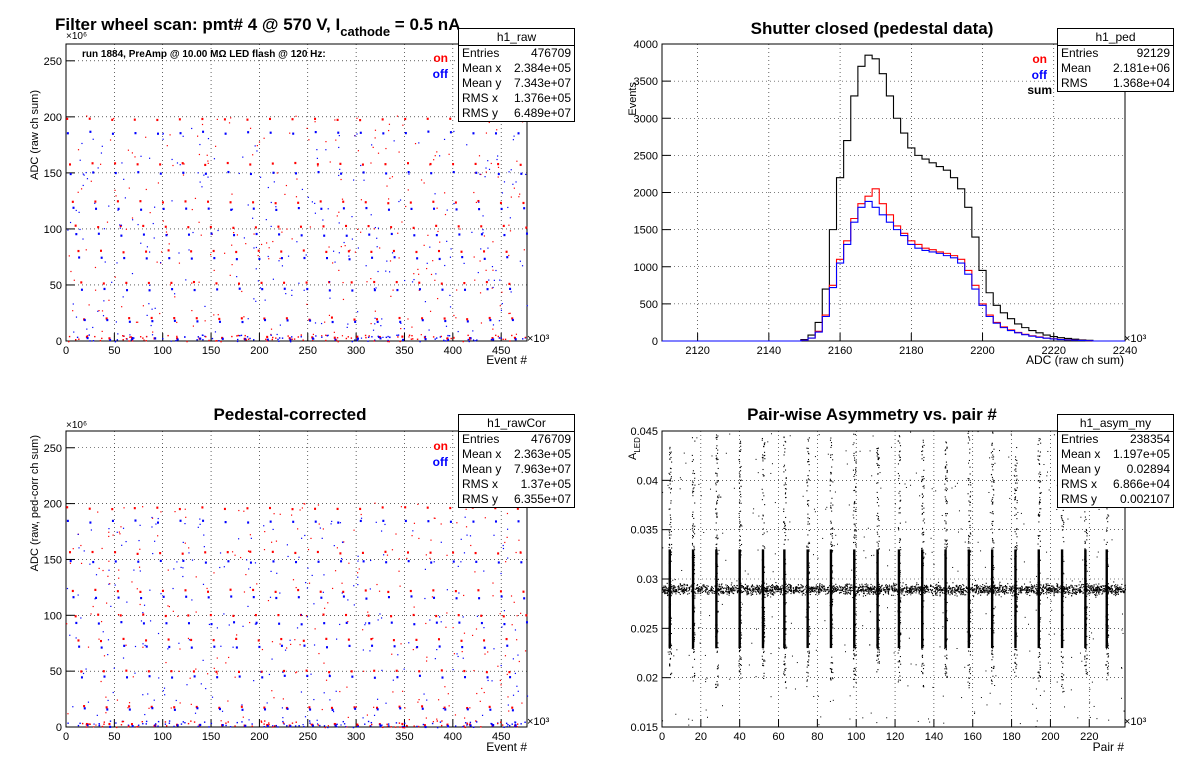 The width and height of the screenshot is (1196, 772). I want to click on y-tick-label: 500, so click(649, 305).